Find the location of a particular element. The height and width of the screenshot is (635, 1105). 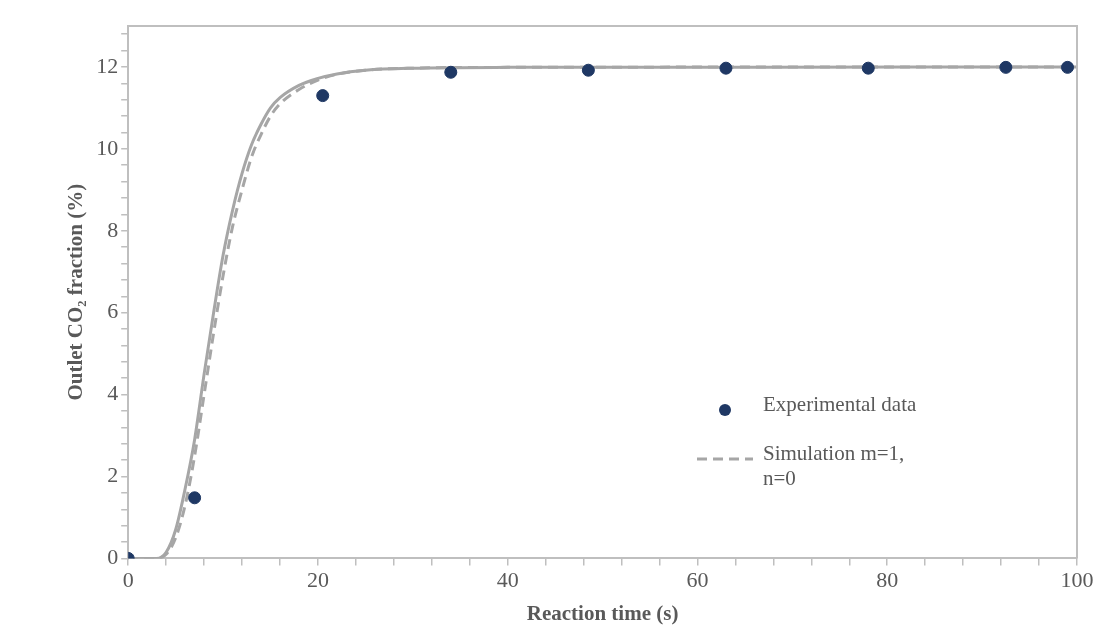

x-tick-label: 40 is located at coordinates (507, 580).